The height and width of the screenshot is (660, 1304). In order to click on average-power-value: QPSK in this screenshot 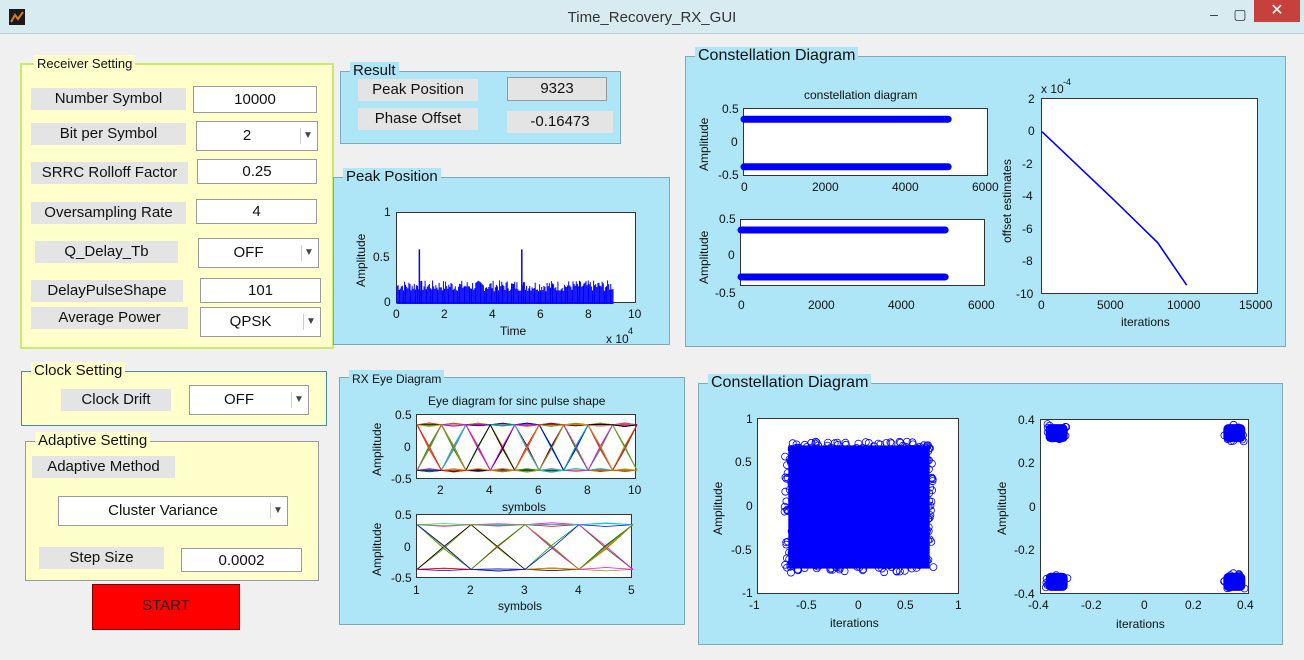, I will do `click(250, 321)`.